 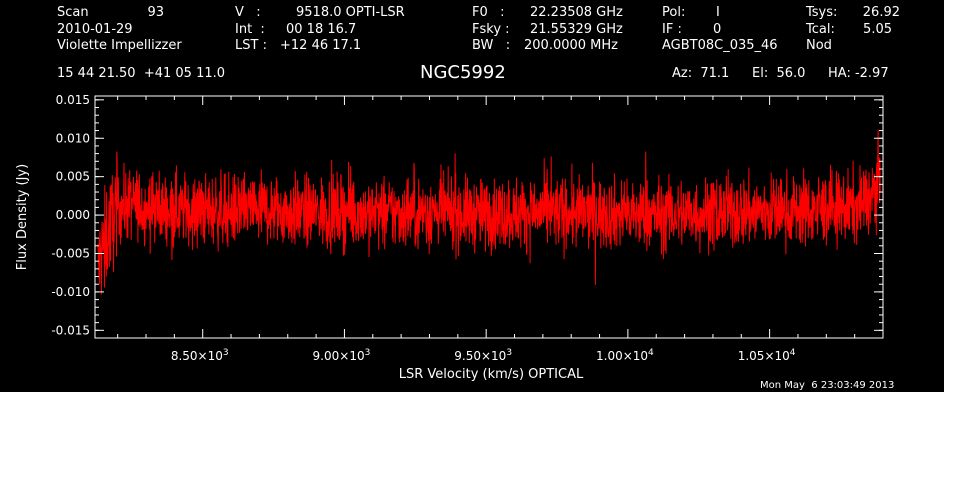 I want to click on scan-label: Scan, so click(x=73, y=12).